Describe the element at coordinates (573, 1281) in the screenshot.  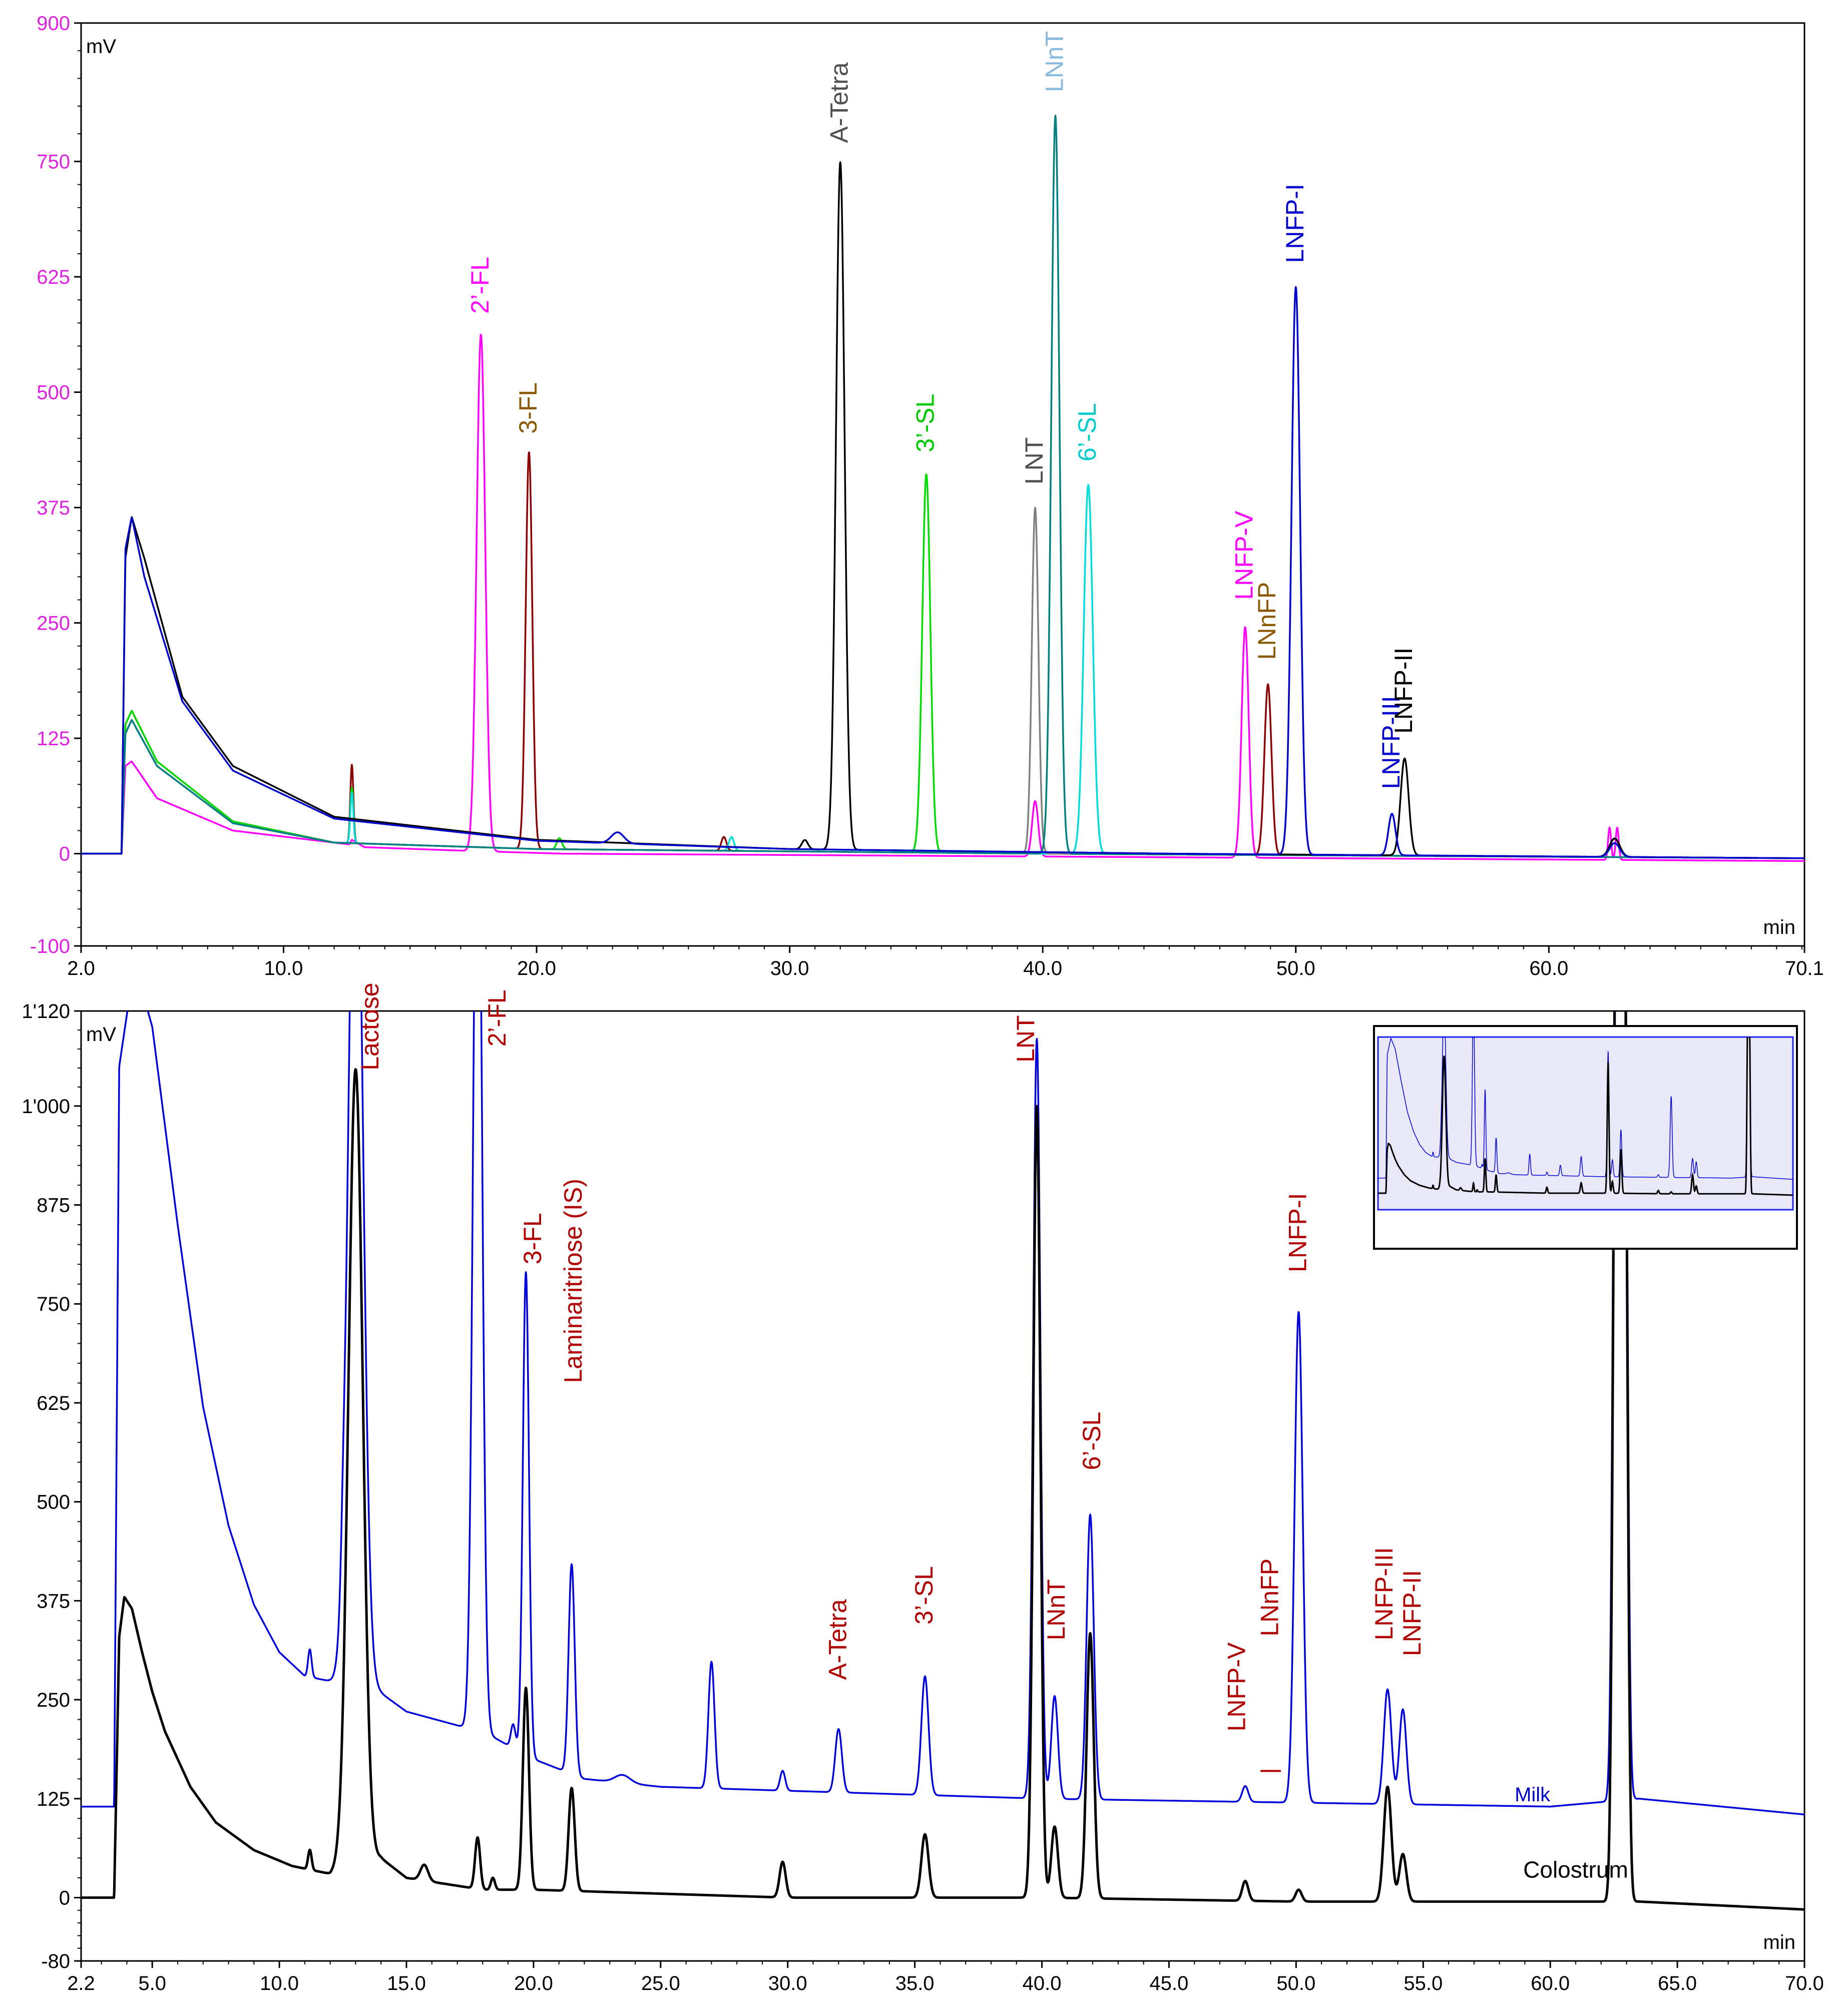
I see `peak-label: Laminaritriose (IS)` at that location.